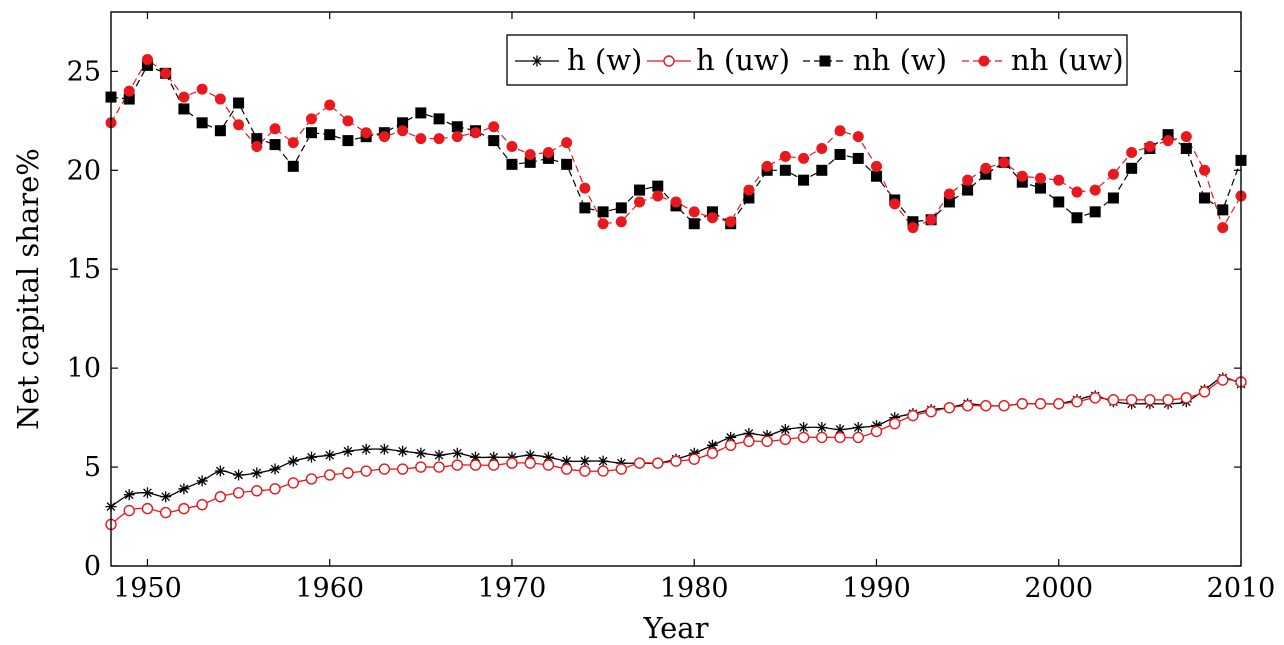  Describe the element at coordinates (1067, 60) in the screenshot. I see `legend-label-nh-uw: nh (uw)` at that location.